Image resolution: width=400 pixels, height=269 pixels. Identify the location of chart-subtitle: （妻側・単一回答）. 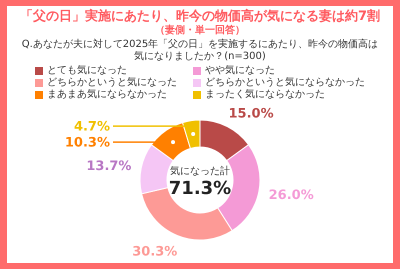
(200, 31).